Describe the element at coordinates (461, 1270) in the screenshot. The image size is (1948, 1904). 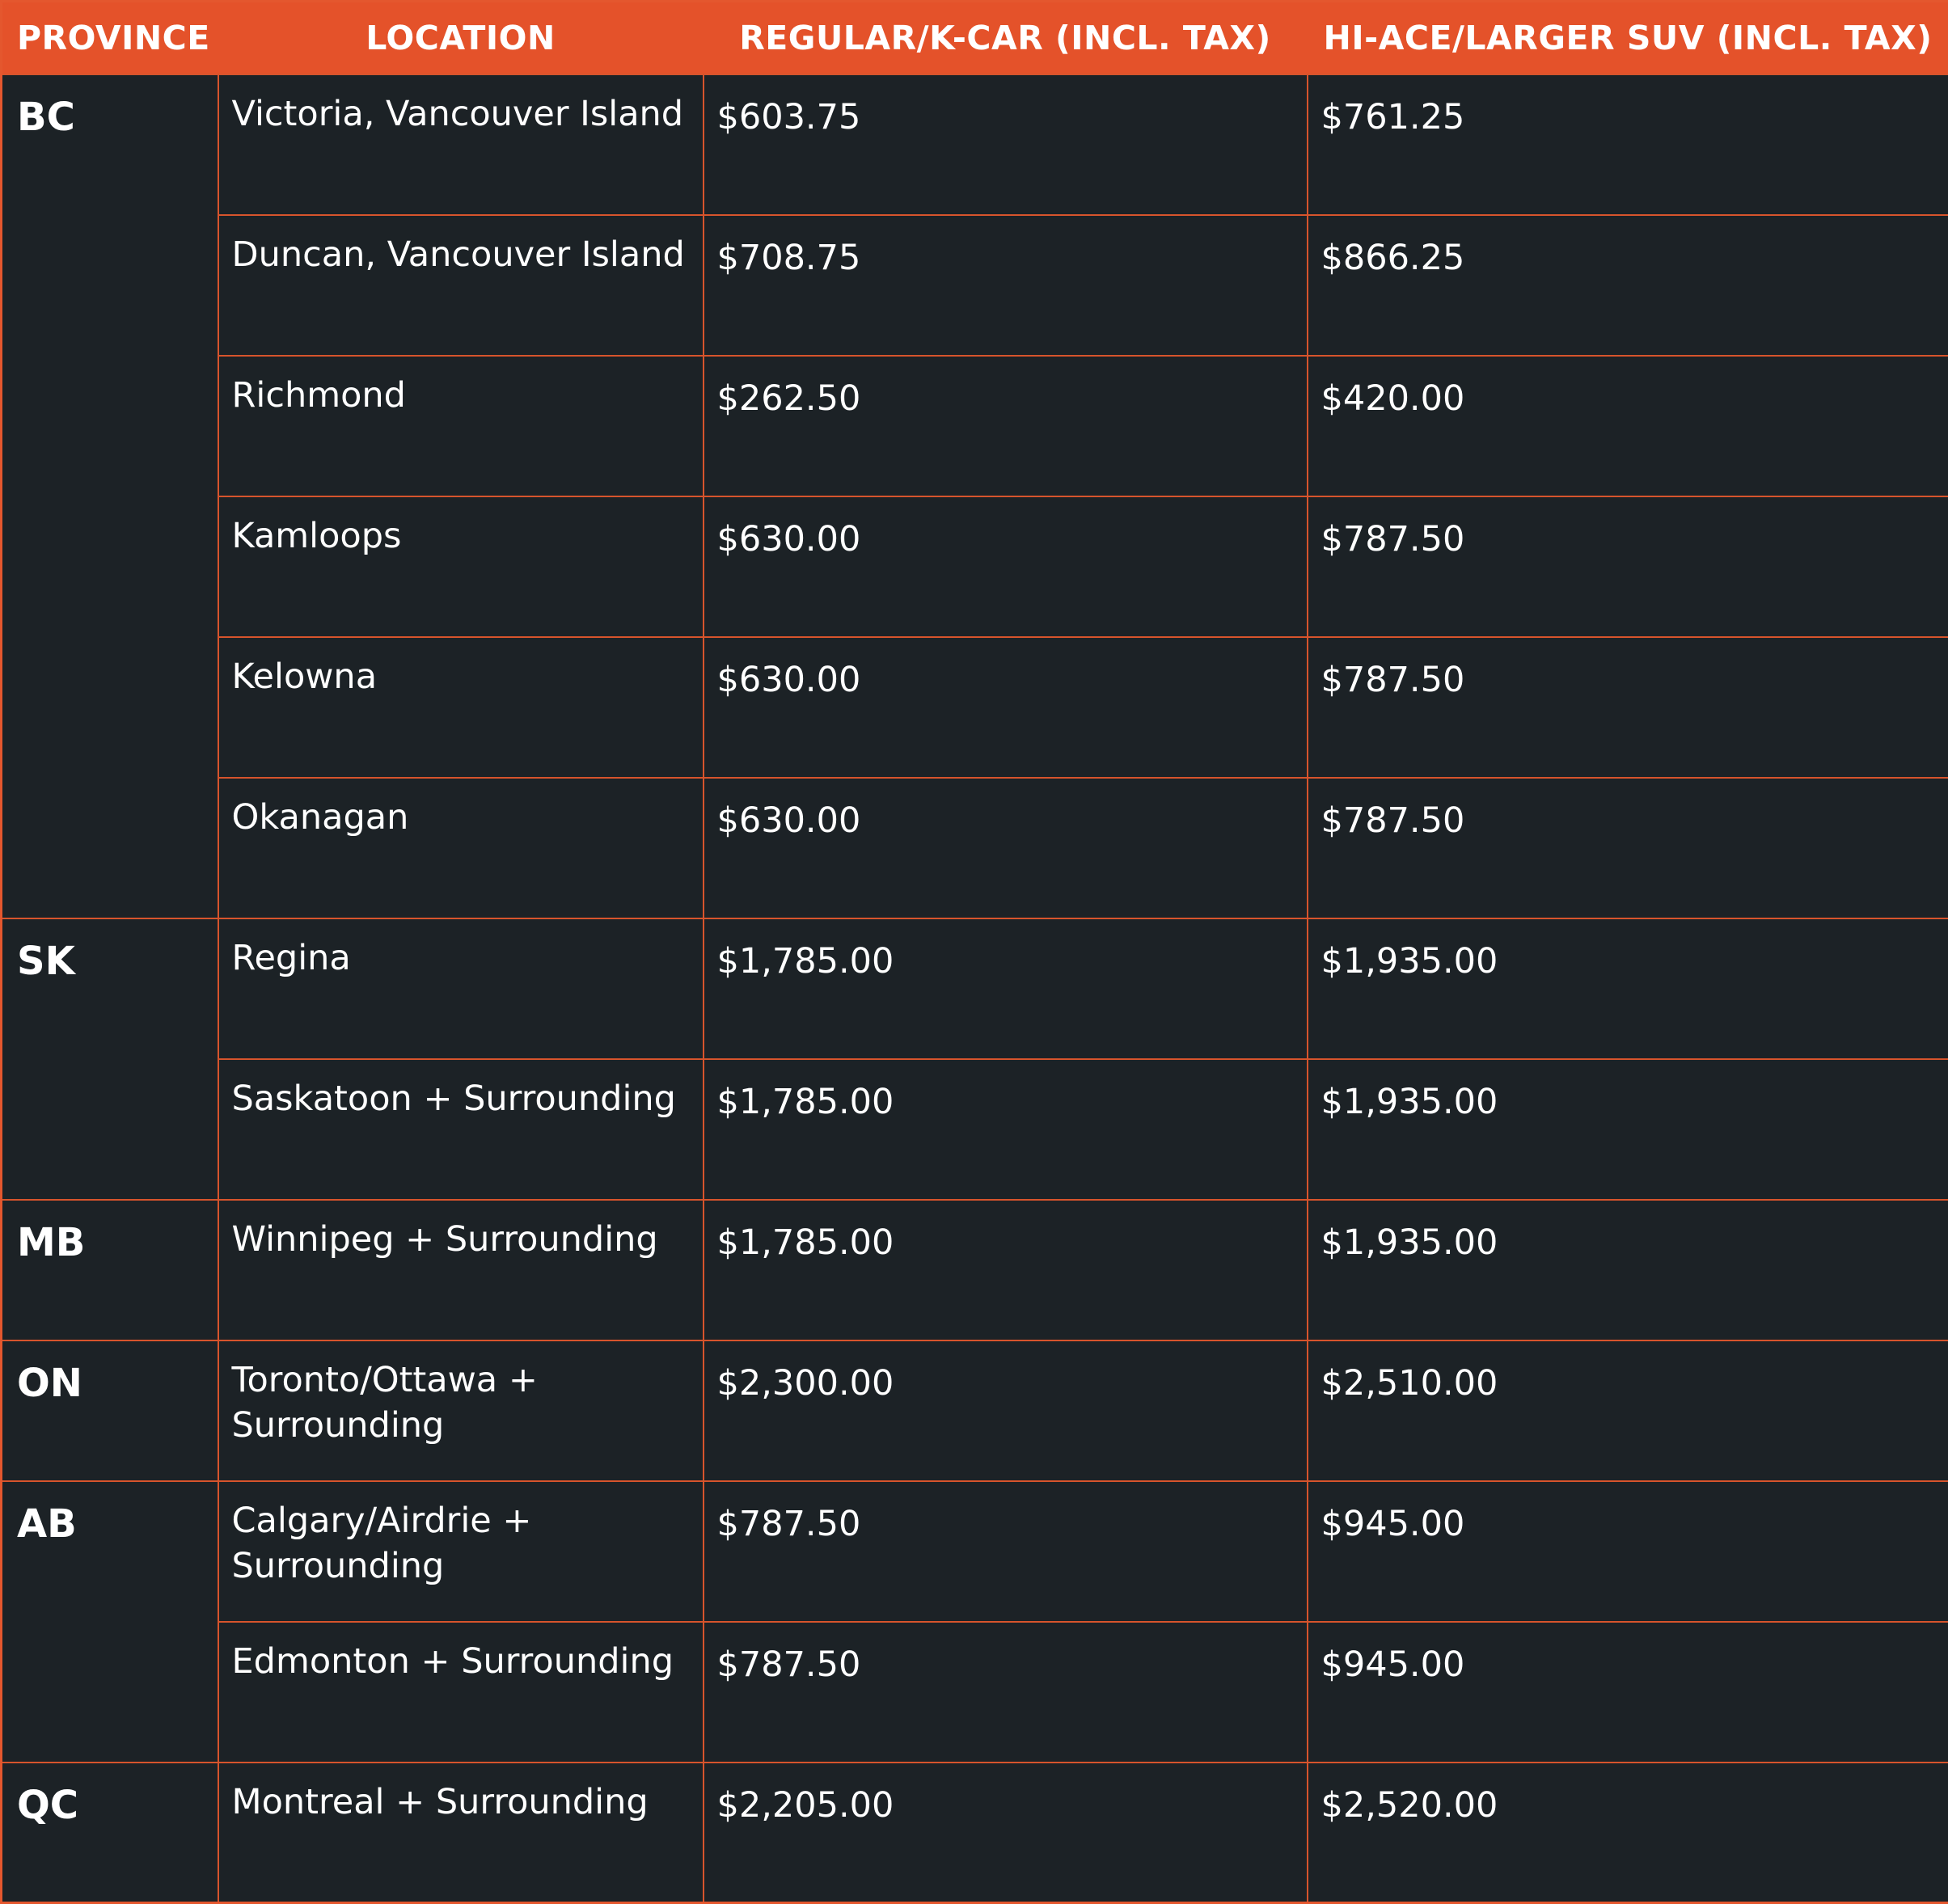
I see `location-cell: Winnipeg + Surrounding` at that location.